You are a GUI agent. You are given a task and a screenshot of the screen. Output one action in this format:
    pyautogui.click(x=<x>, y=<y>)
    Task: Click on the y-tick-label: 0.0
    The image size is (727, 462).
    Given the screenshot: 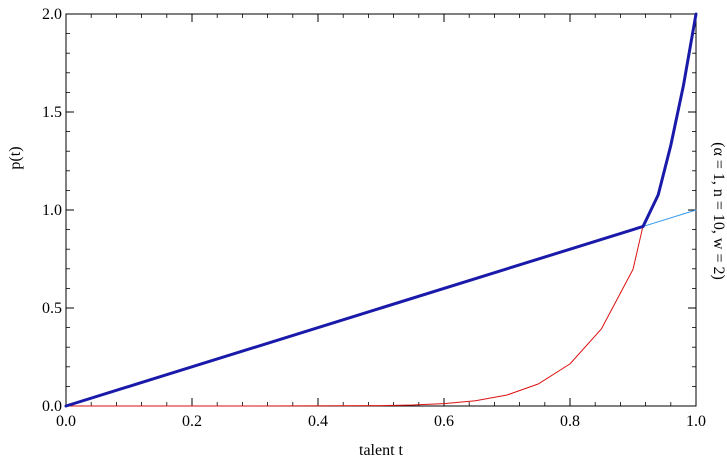 What is the action you would take?
    pyautogui.click(x=52, y=406)
    